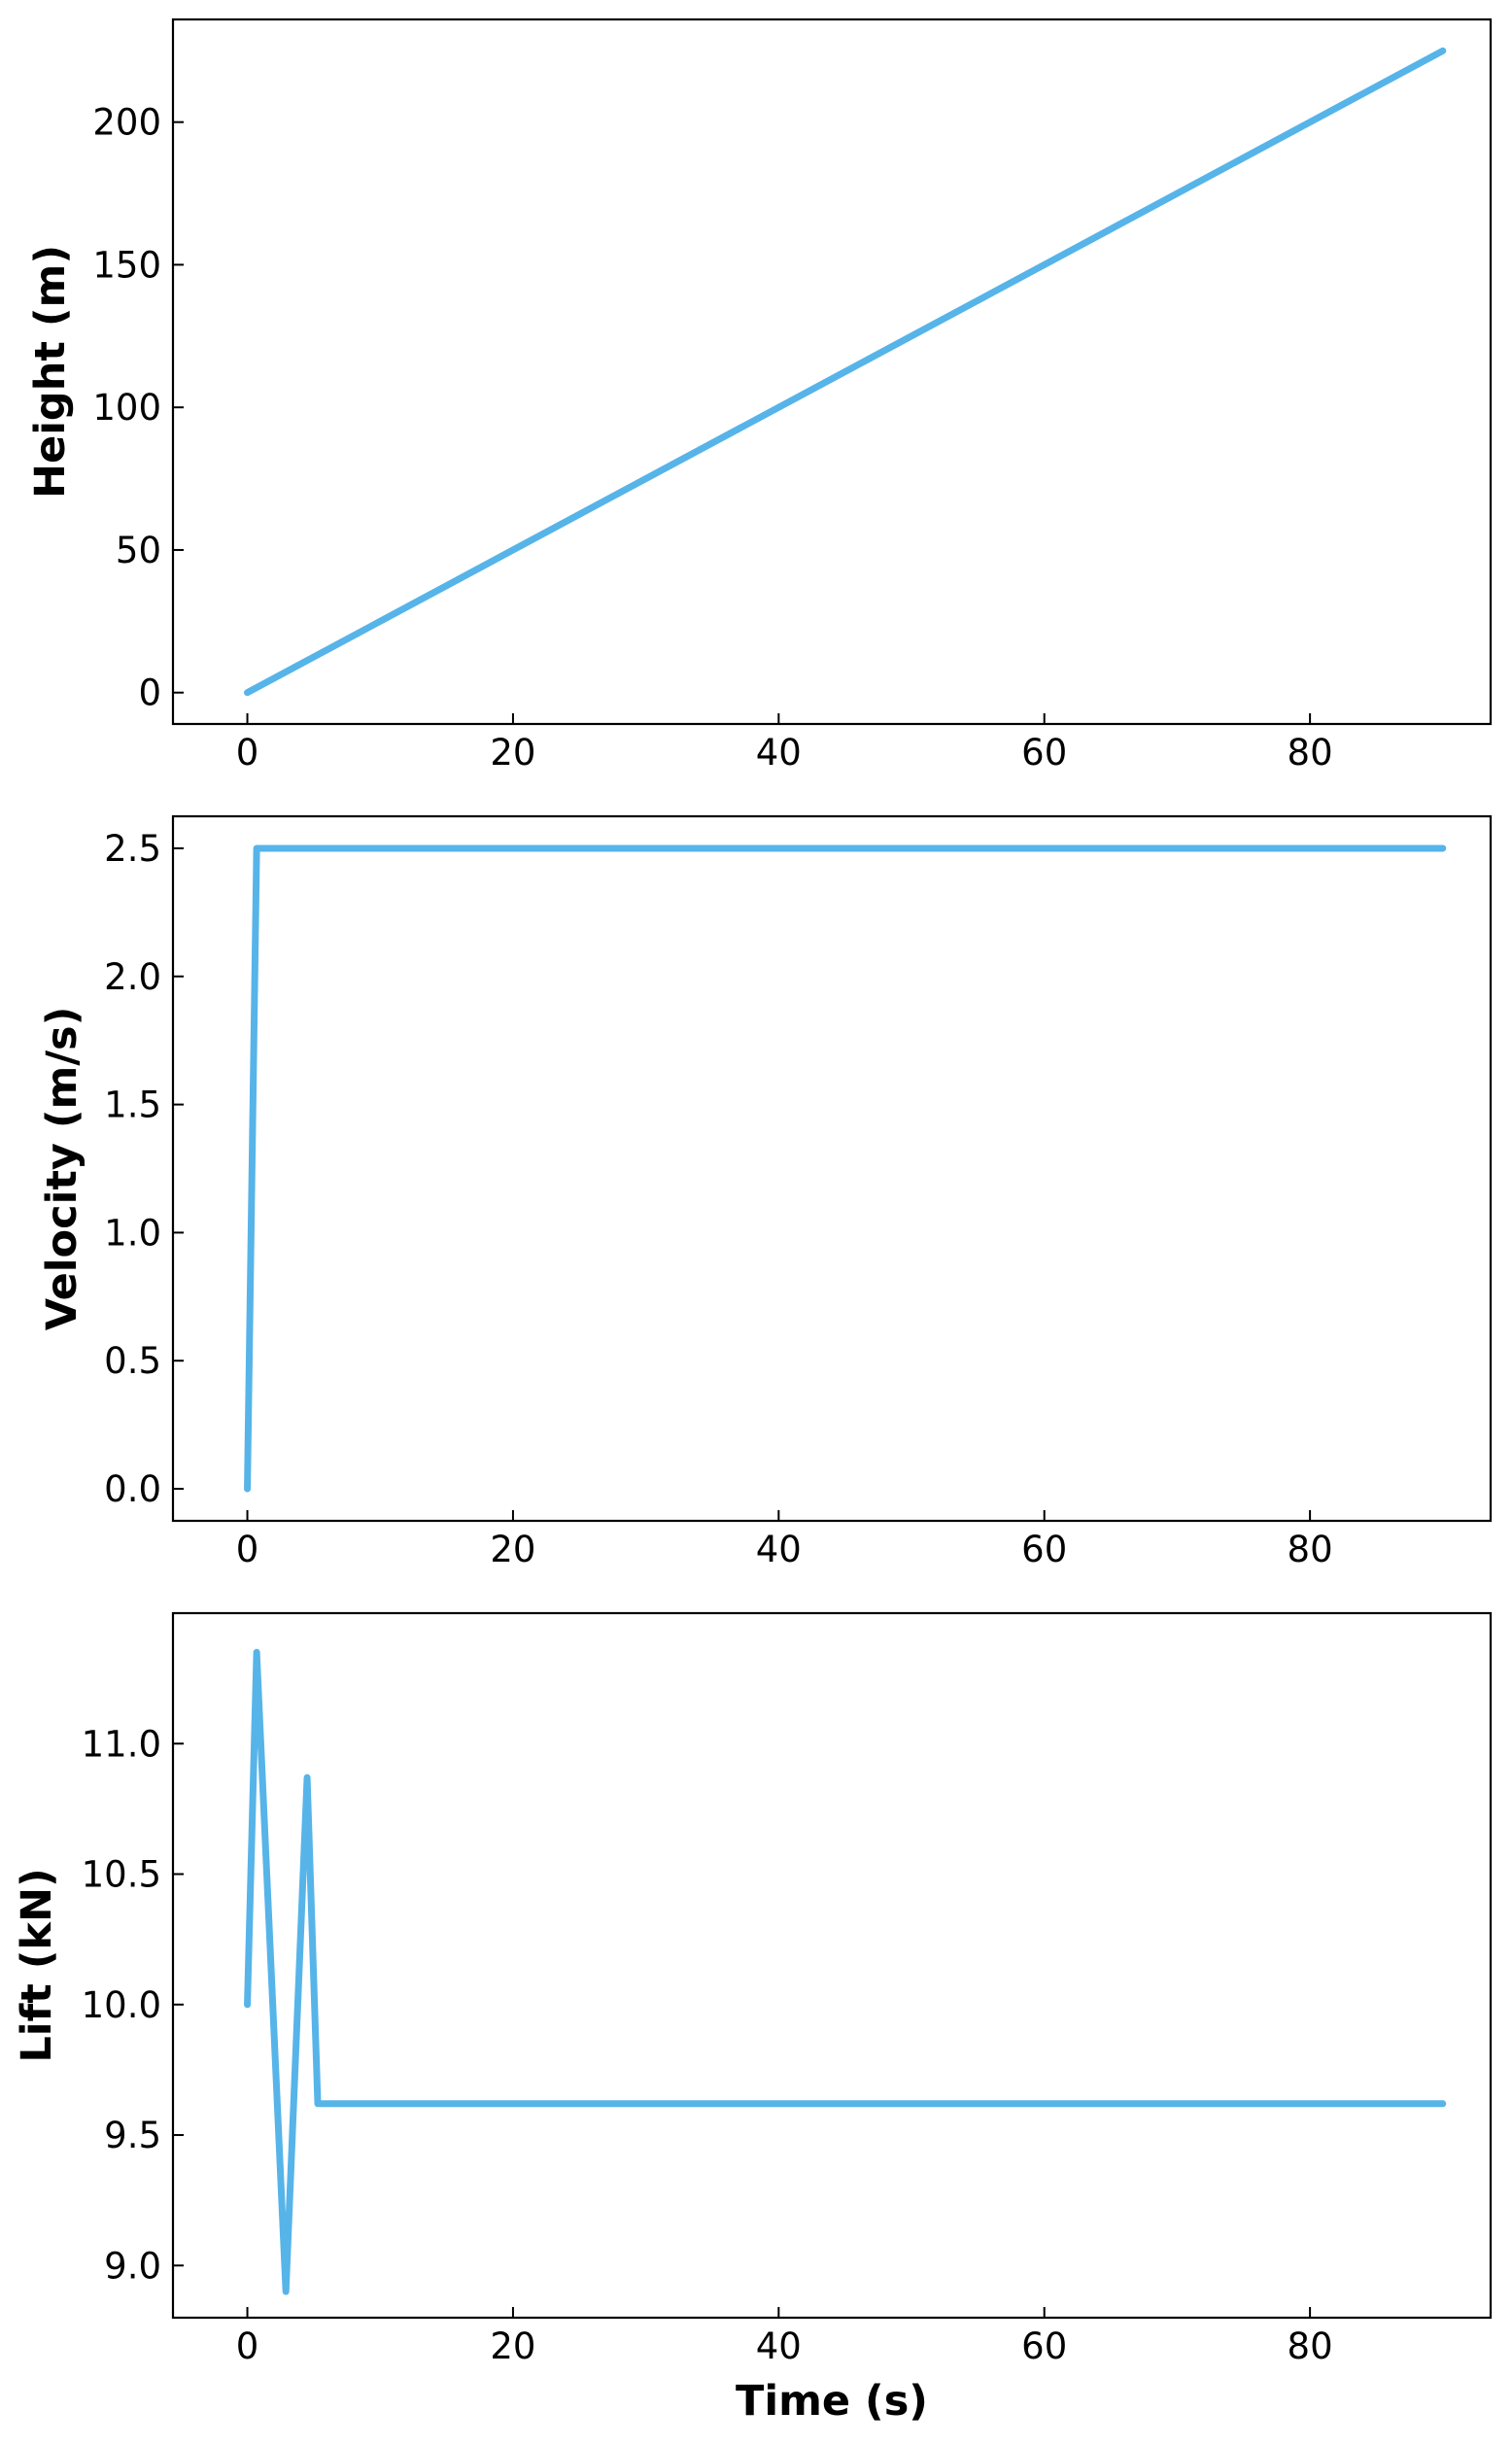 The height and width of the screenshot is (2445, 1512). What do you see at coordinates (132, 1361) in the screenshot?
I see `y-tick-label: 0.5` at bounding box center [132, 1361].